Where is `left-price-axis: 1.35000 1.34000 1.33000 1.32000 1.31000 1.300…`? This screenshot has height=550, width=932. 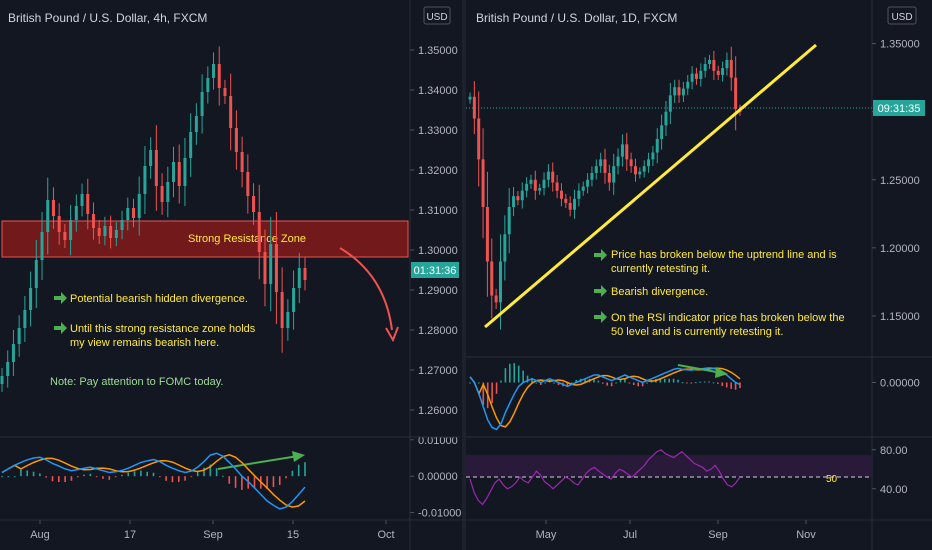 left-price-axis: 1.35000 1.34000 1.33000 1.32000 1.31000 1.300… is located at coordinates (435, 282).